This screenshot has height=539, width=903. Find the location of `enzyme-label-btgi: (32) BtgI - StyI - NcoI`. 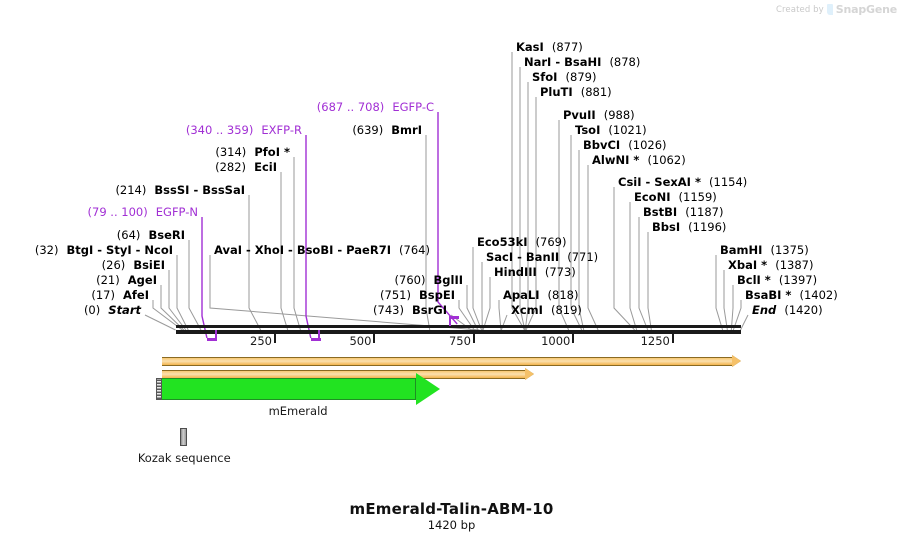

enzyme-label-btgi: (32) BtgI - StyI - NcoI is located at coordinates (104, 250).